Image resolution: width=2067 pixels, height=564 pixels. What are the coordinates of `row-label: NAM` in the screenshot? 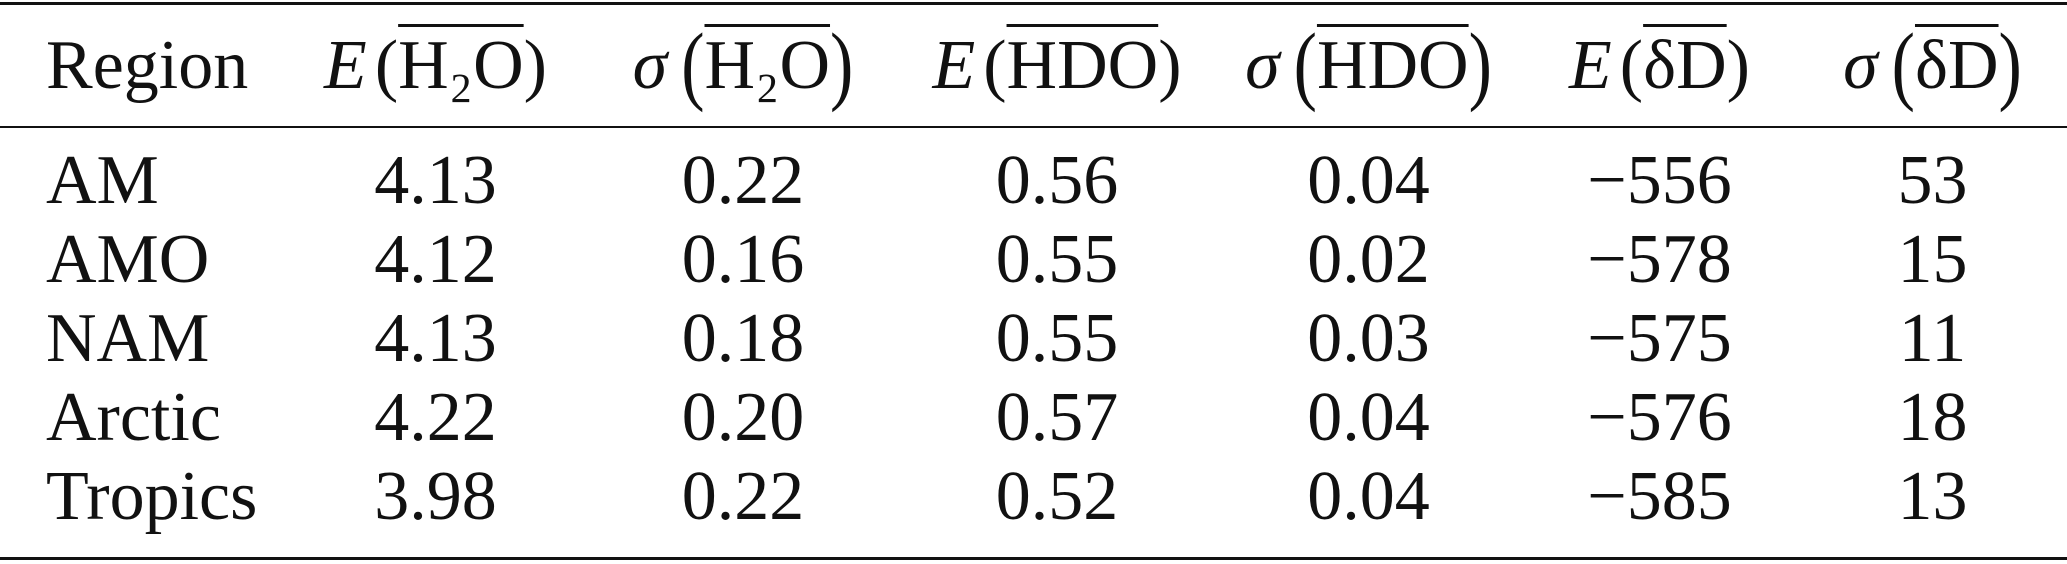 It's located at (128, 338).